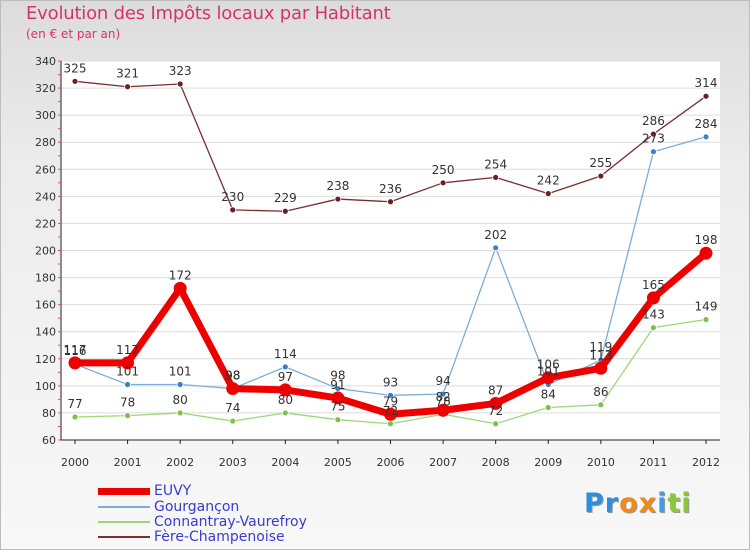 The image size is (750, 550). Describe the element at coordinates (73, 34) in the screenshot. I see `chart-subtitle: (en € et par an)` at that location.